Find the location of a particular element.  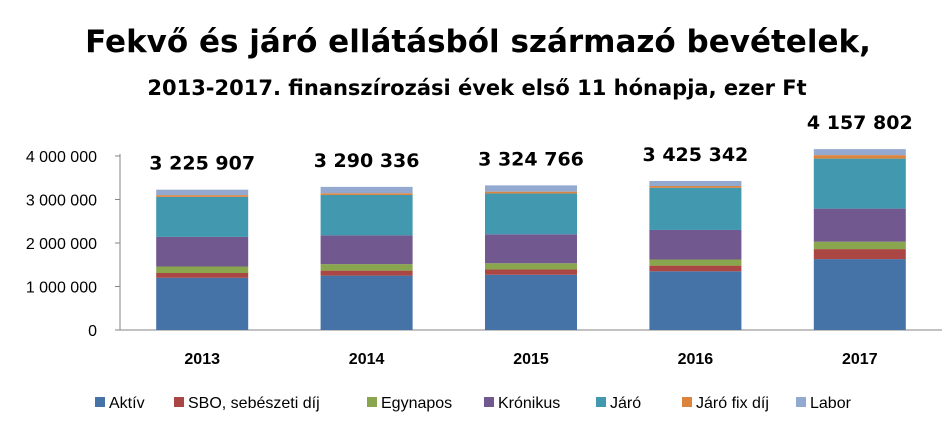

legend-item: SBO, sebészeti díj is located at coordinates (247, 403).